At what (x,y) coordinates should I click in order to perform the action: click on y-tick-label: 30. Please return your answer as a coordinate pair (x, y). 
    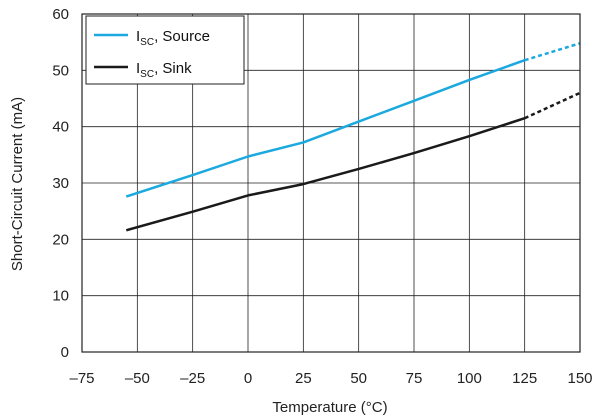
    Looking at the image, I should click on (60, 183).